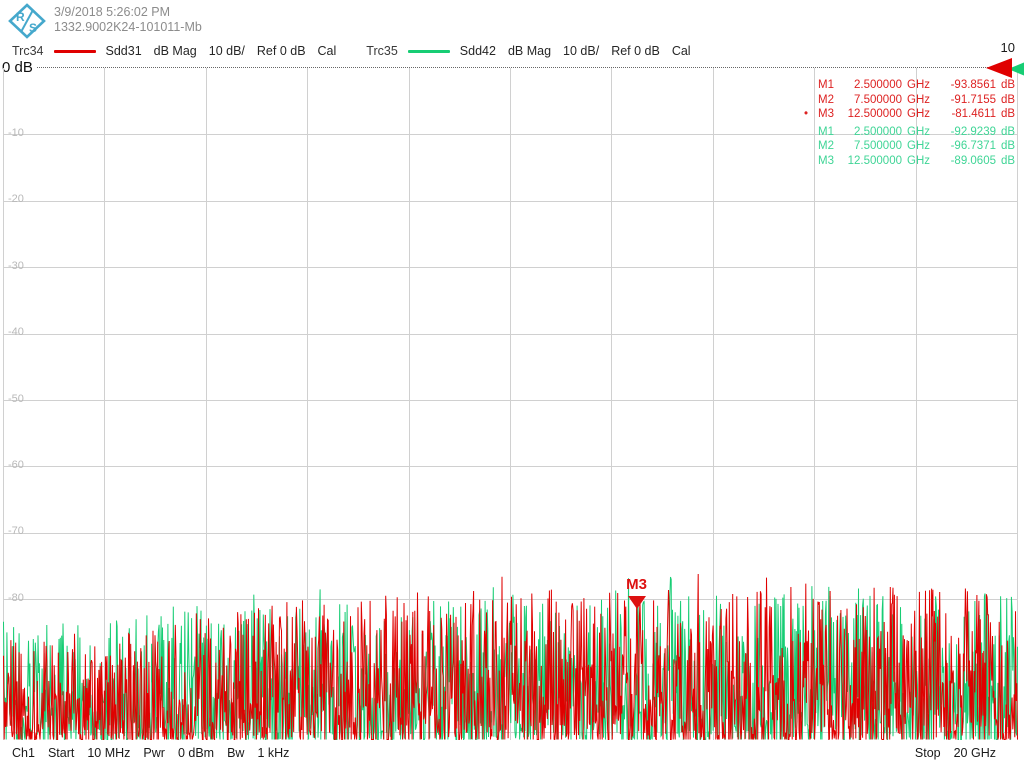 This screenshot has width=1024, height=768. I want to click on y-tick-label: -80, so click(16, 597).